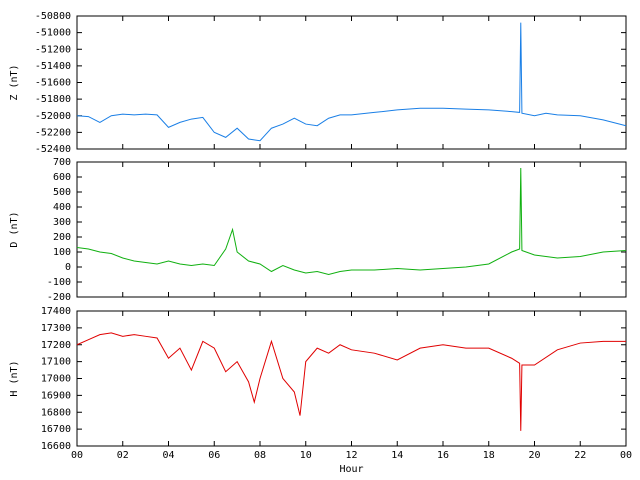 This screenshot has width=640, height=480. Describe the element at coordinates (59, 282) in the screenshot. I see `y-tick-label: -100` at that location.